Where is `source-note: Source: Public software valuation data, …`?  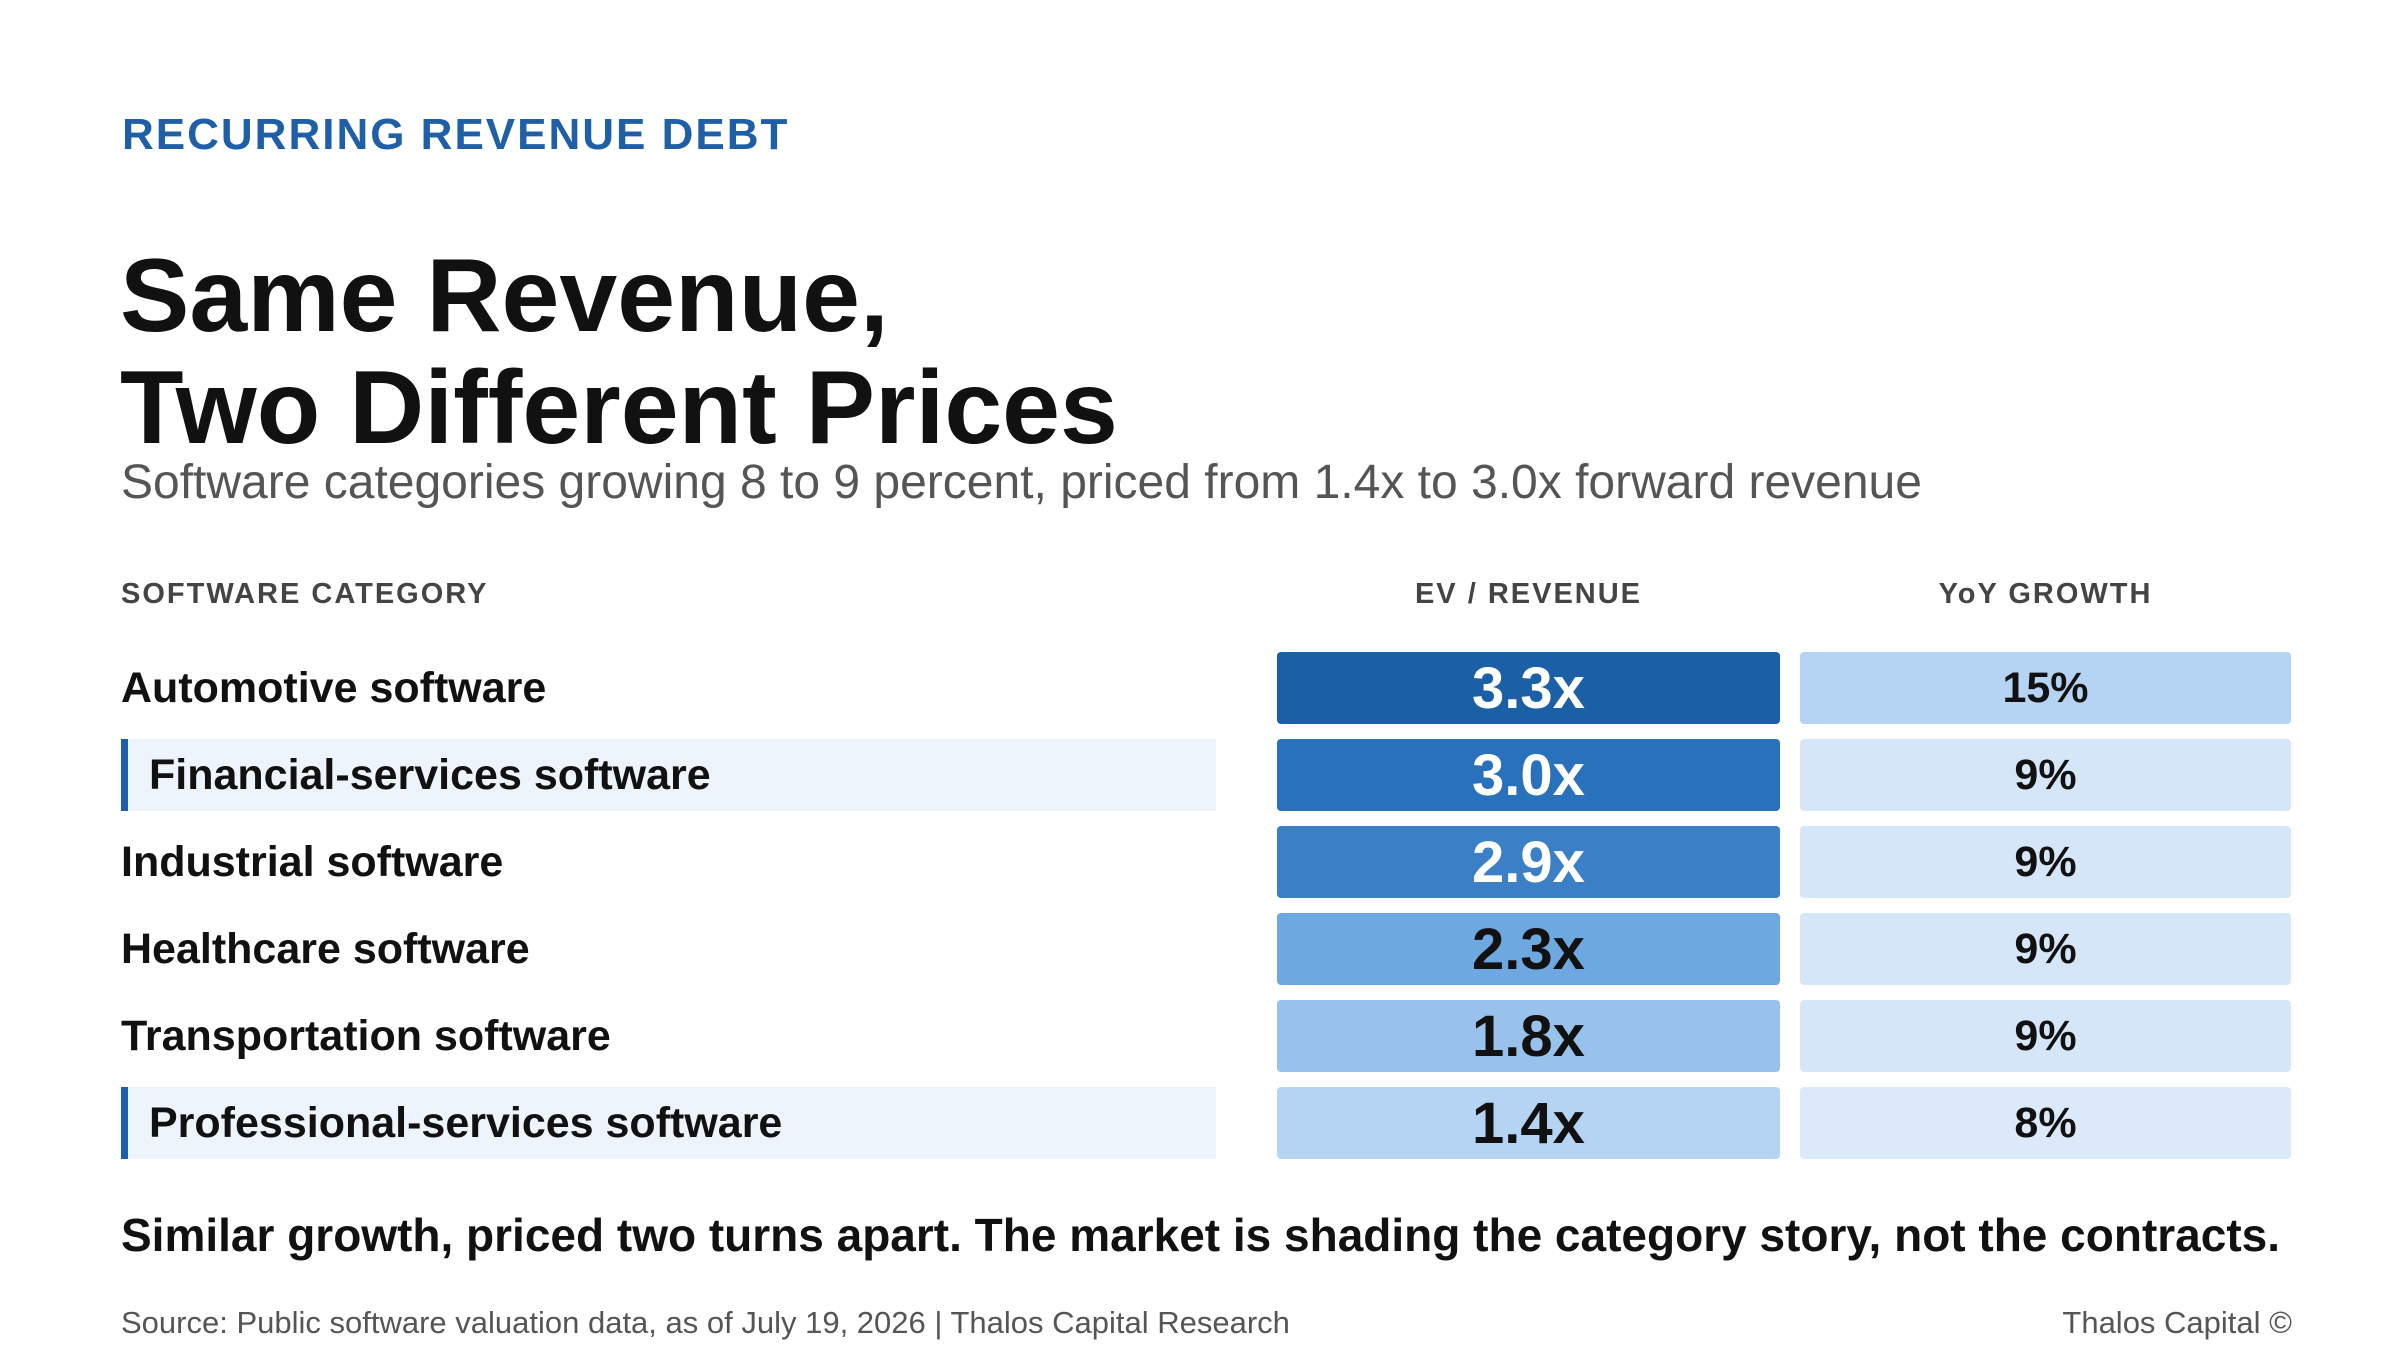
source-note: Source: Public software valuation data, … is located at coordinates (705, 1322).